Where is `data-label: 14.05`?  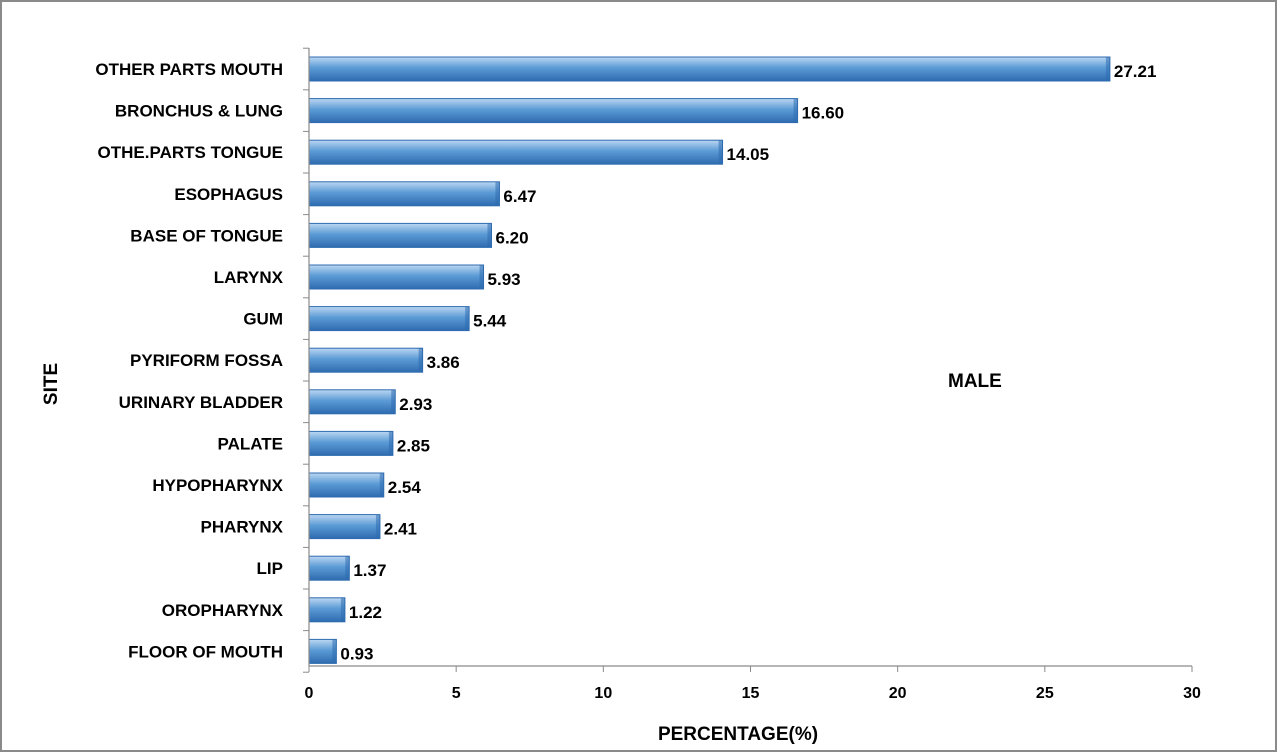
data-label: 14.05 is located at coordinates (748, 154).